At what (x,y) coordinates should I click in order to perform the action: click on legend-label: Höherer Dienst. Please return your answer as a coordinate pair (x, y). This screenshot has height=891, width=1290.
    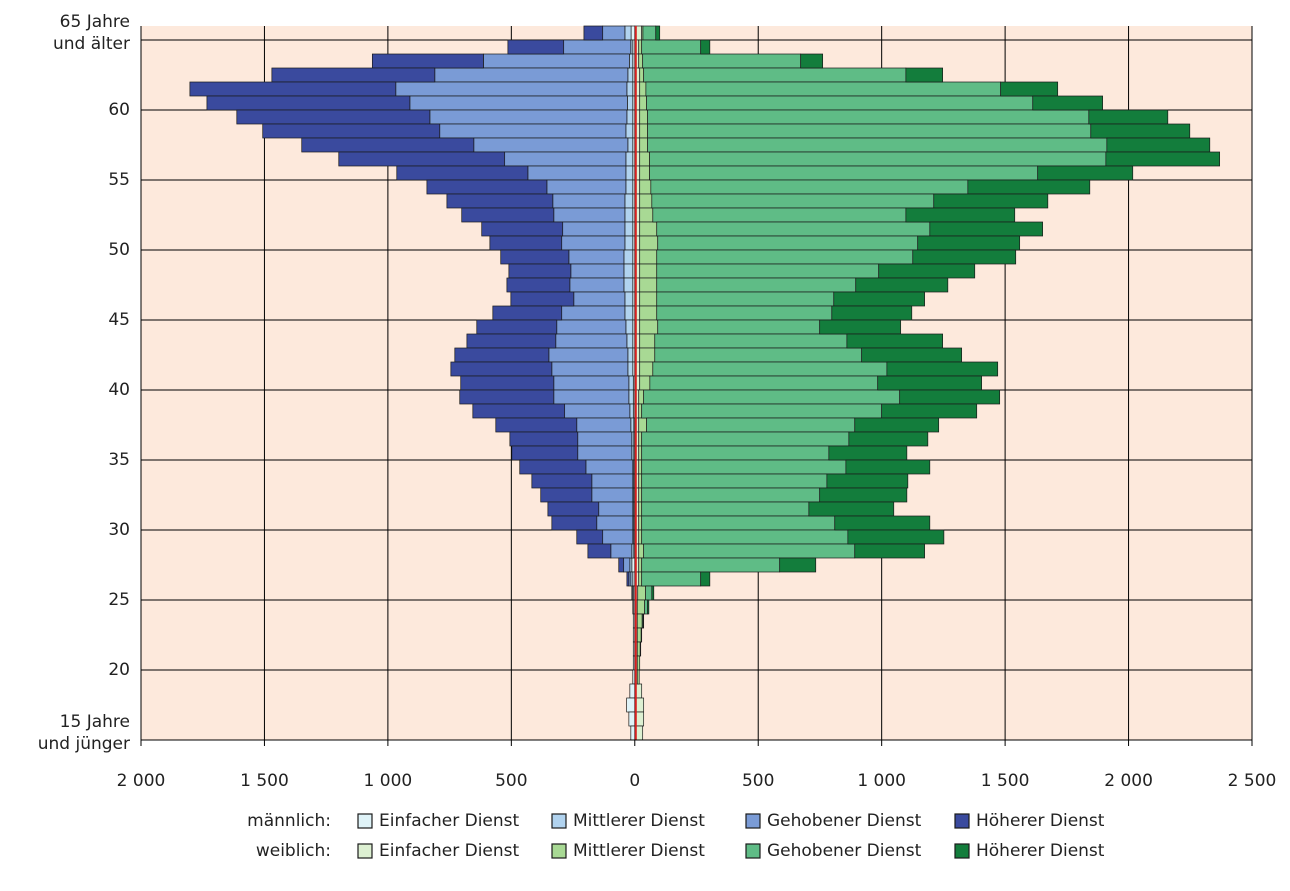
    Looking at the image, I should click on (1040, 821).